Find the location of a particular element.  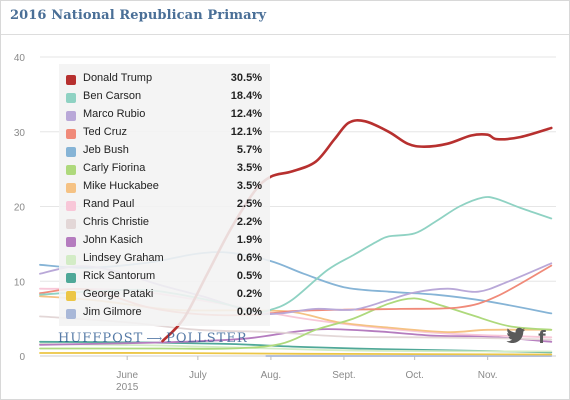

legend-value: 30.5% is located at coordinates (246, 78).